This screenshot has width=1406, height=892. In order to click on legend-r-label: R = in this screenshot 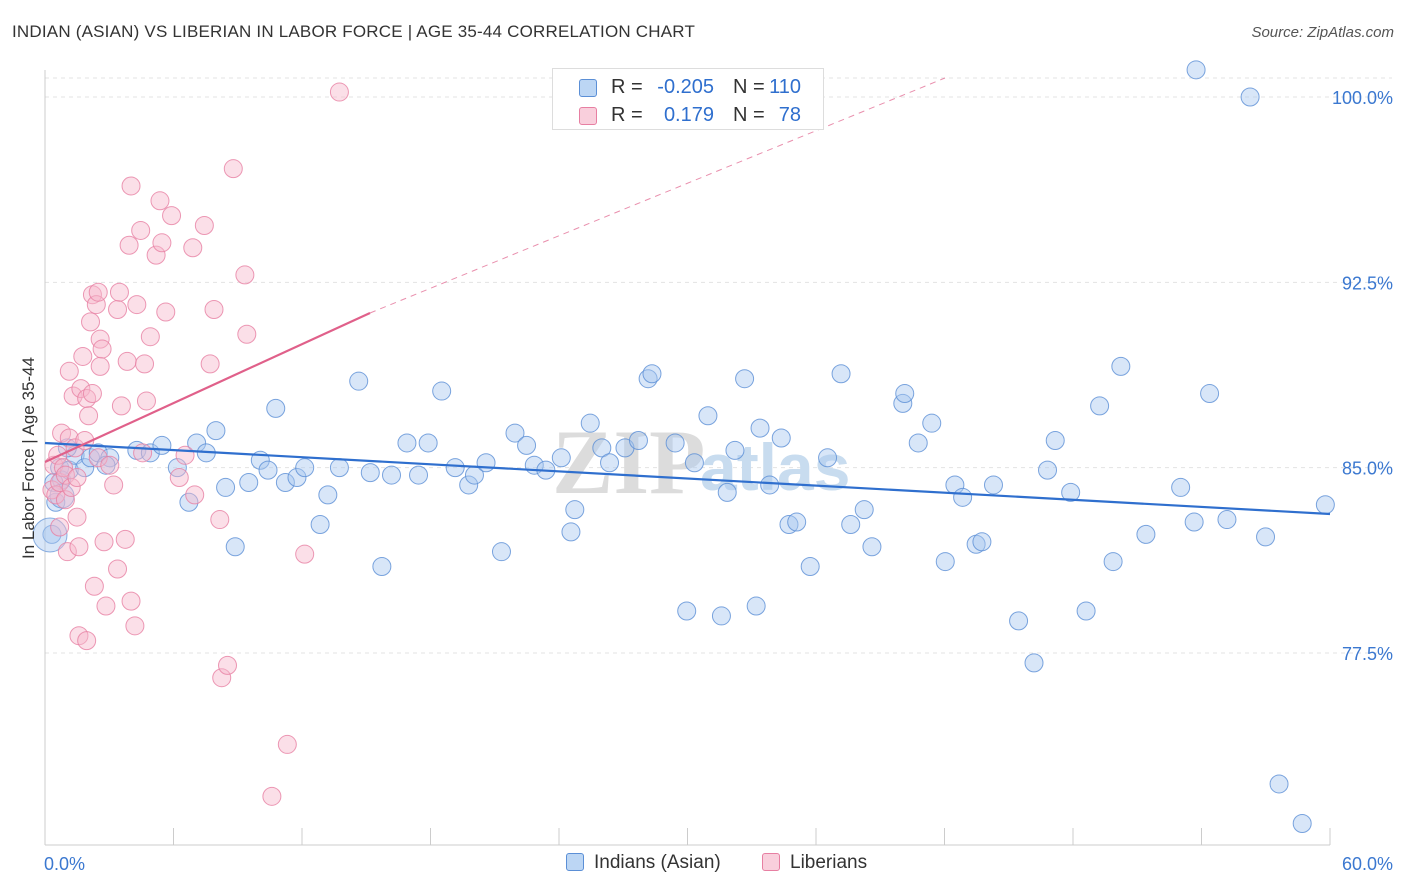, I will do `click(627, 87)`.